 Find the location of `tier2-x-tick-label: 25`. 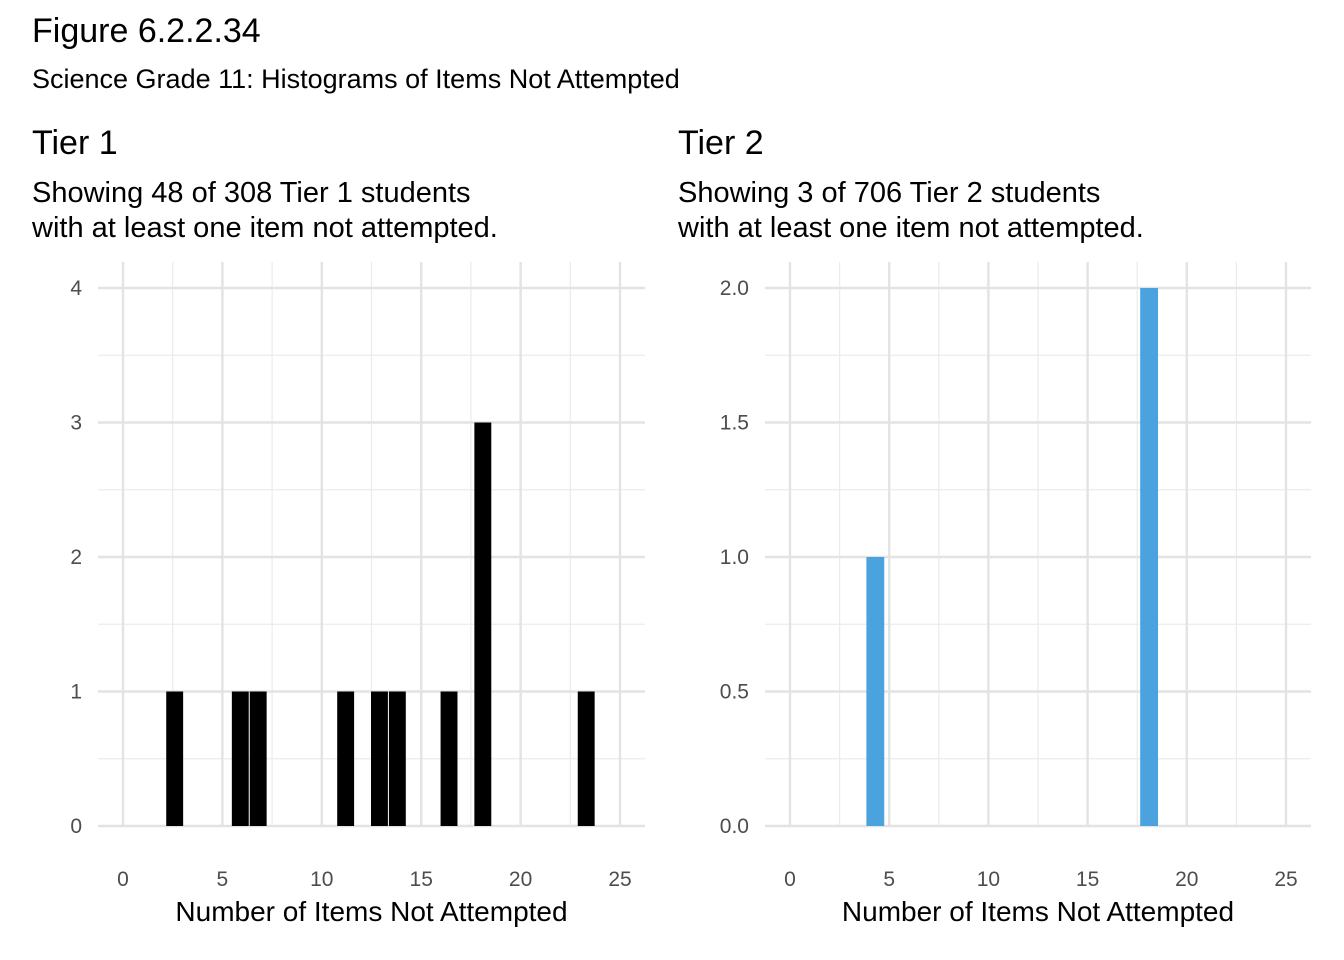

tier2-x-tick-label: 25 is located at coordinates (1285, 879).